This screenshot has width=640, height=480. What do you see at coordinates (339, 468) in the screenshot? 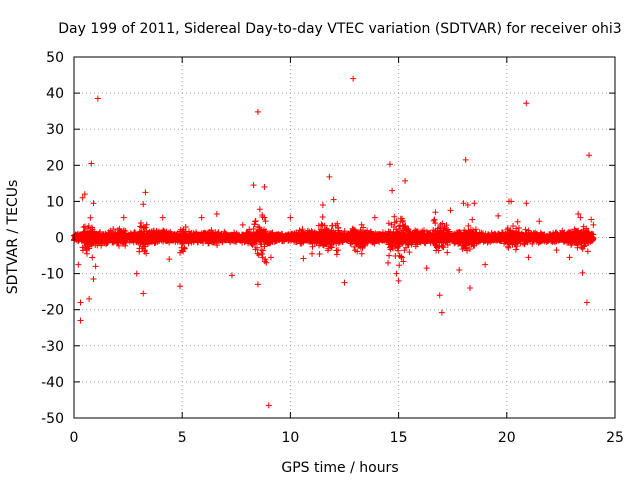
I see `x-axis-label: GPS time / hours` at bounding box center [339, 468].